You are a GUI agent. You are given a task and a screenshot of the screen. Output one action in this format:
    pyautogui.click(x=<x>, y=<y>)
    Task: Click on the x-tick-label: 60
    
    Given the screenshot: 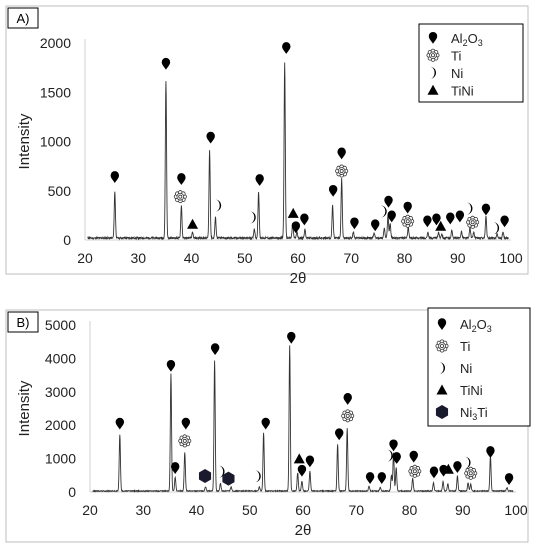 What is the action you would take?
    pyautogui.click(x=303, y=510)
    